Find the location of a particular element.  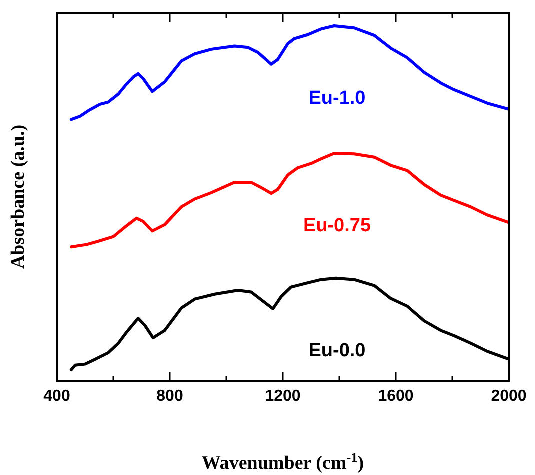

x-axis-title: Wavenumber (cm$^{-1}$) is located at coordinates (283, 462).